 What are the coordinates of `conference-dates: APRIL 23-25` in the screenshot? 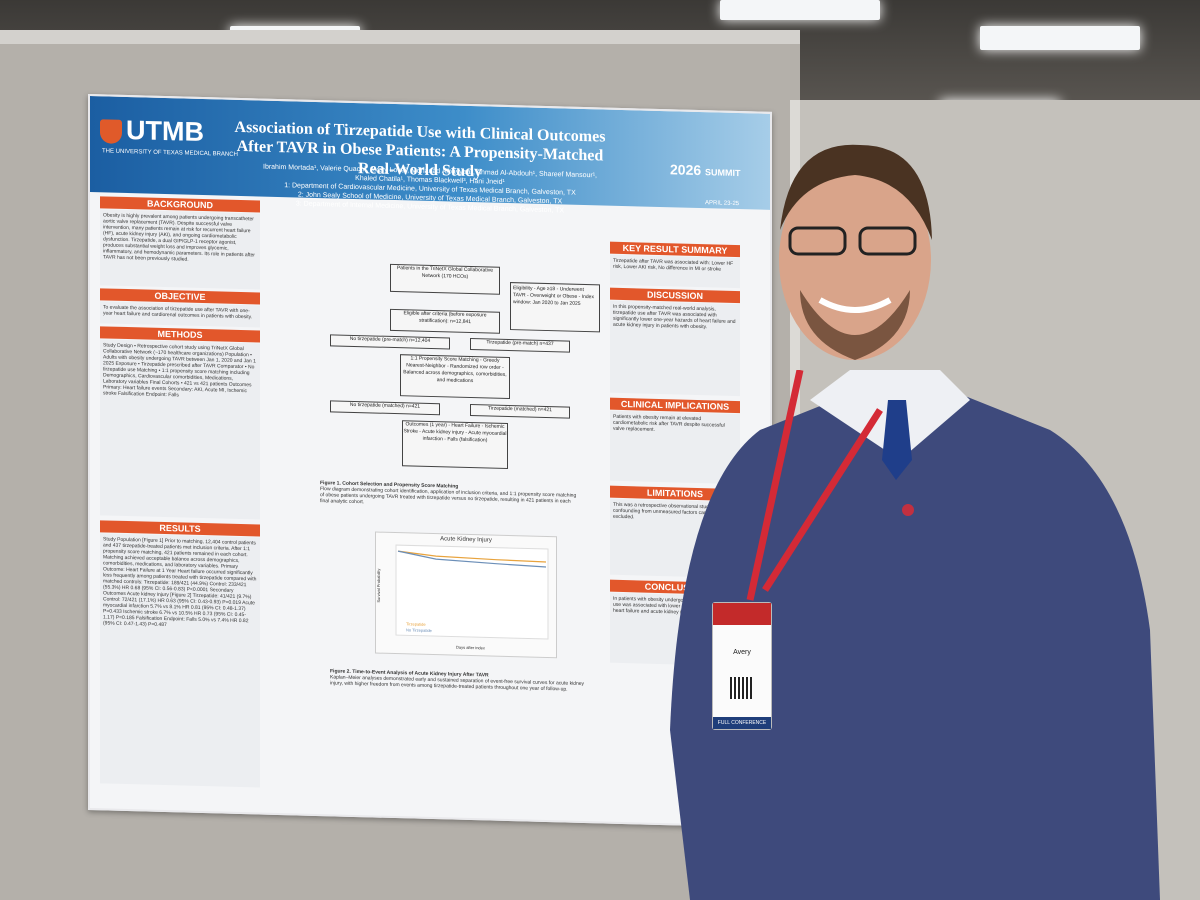 It's located at (722, 204).